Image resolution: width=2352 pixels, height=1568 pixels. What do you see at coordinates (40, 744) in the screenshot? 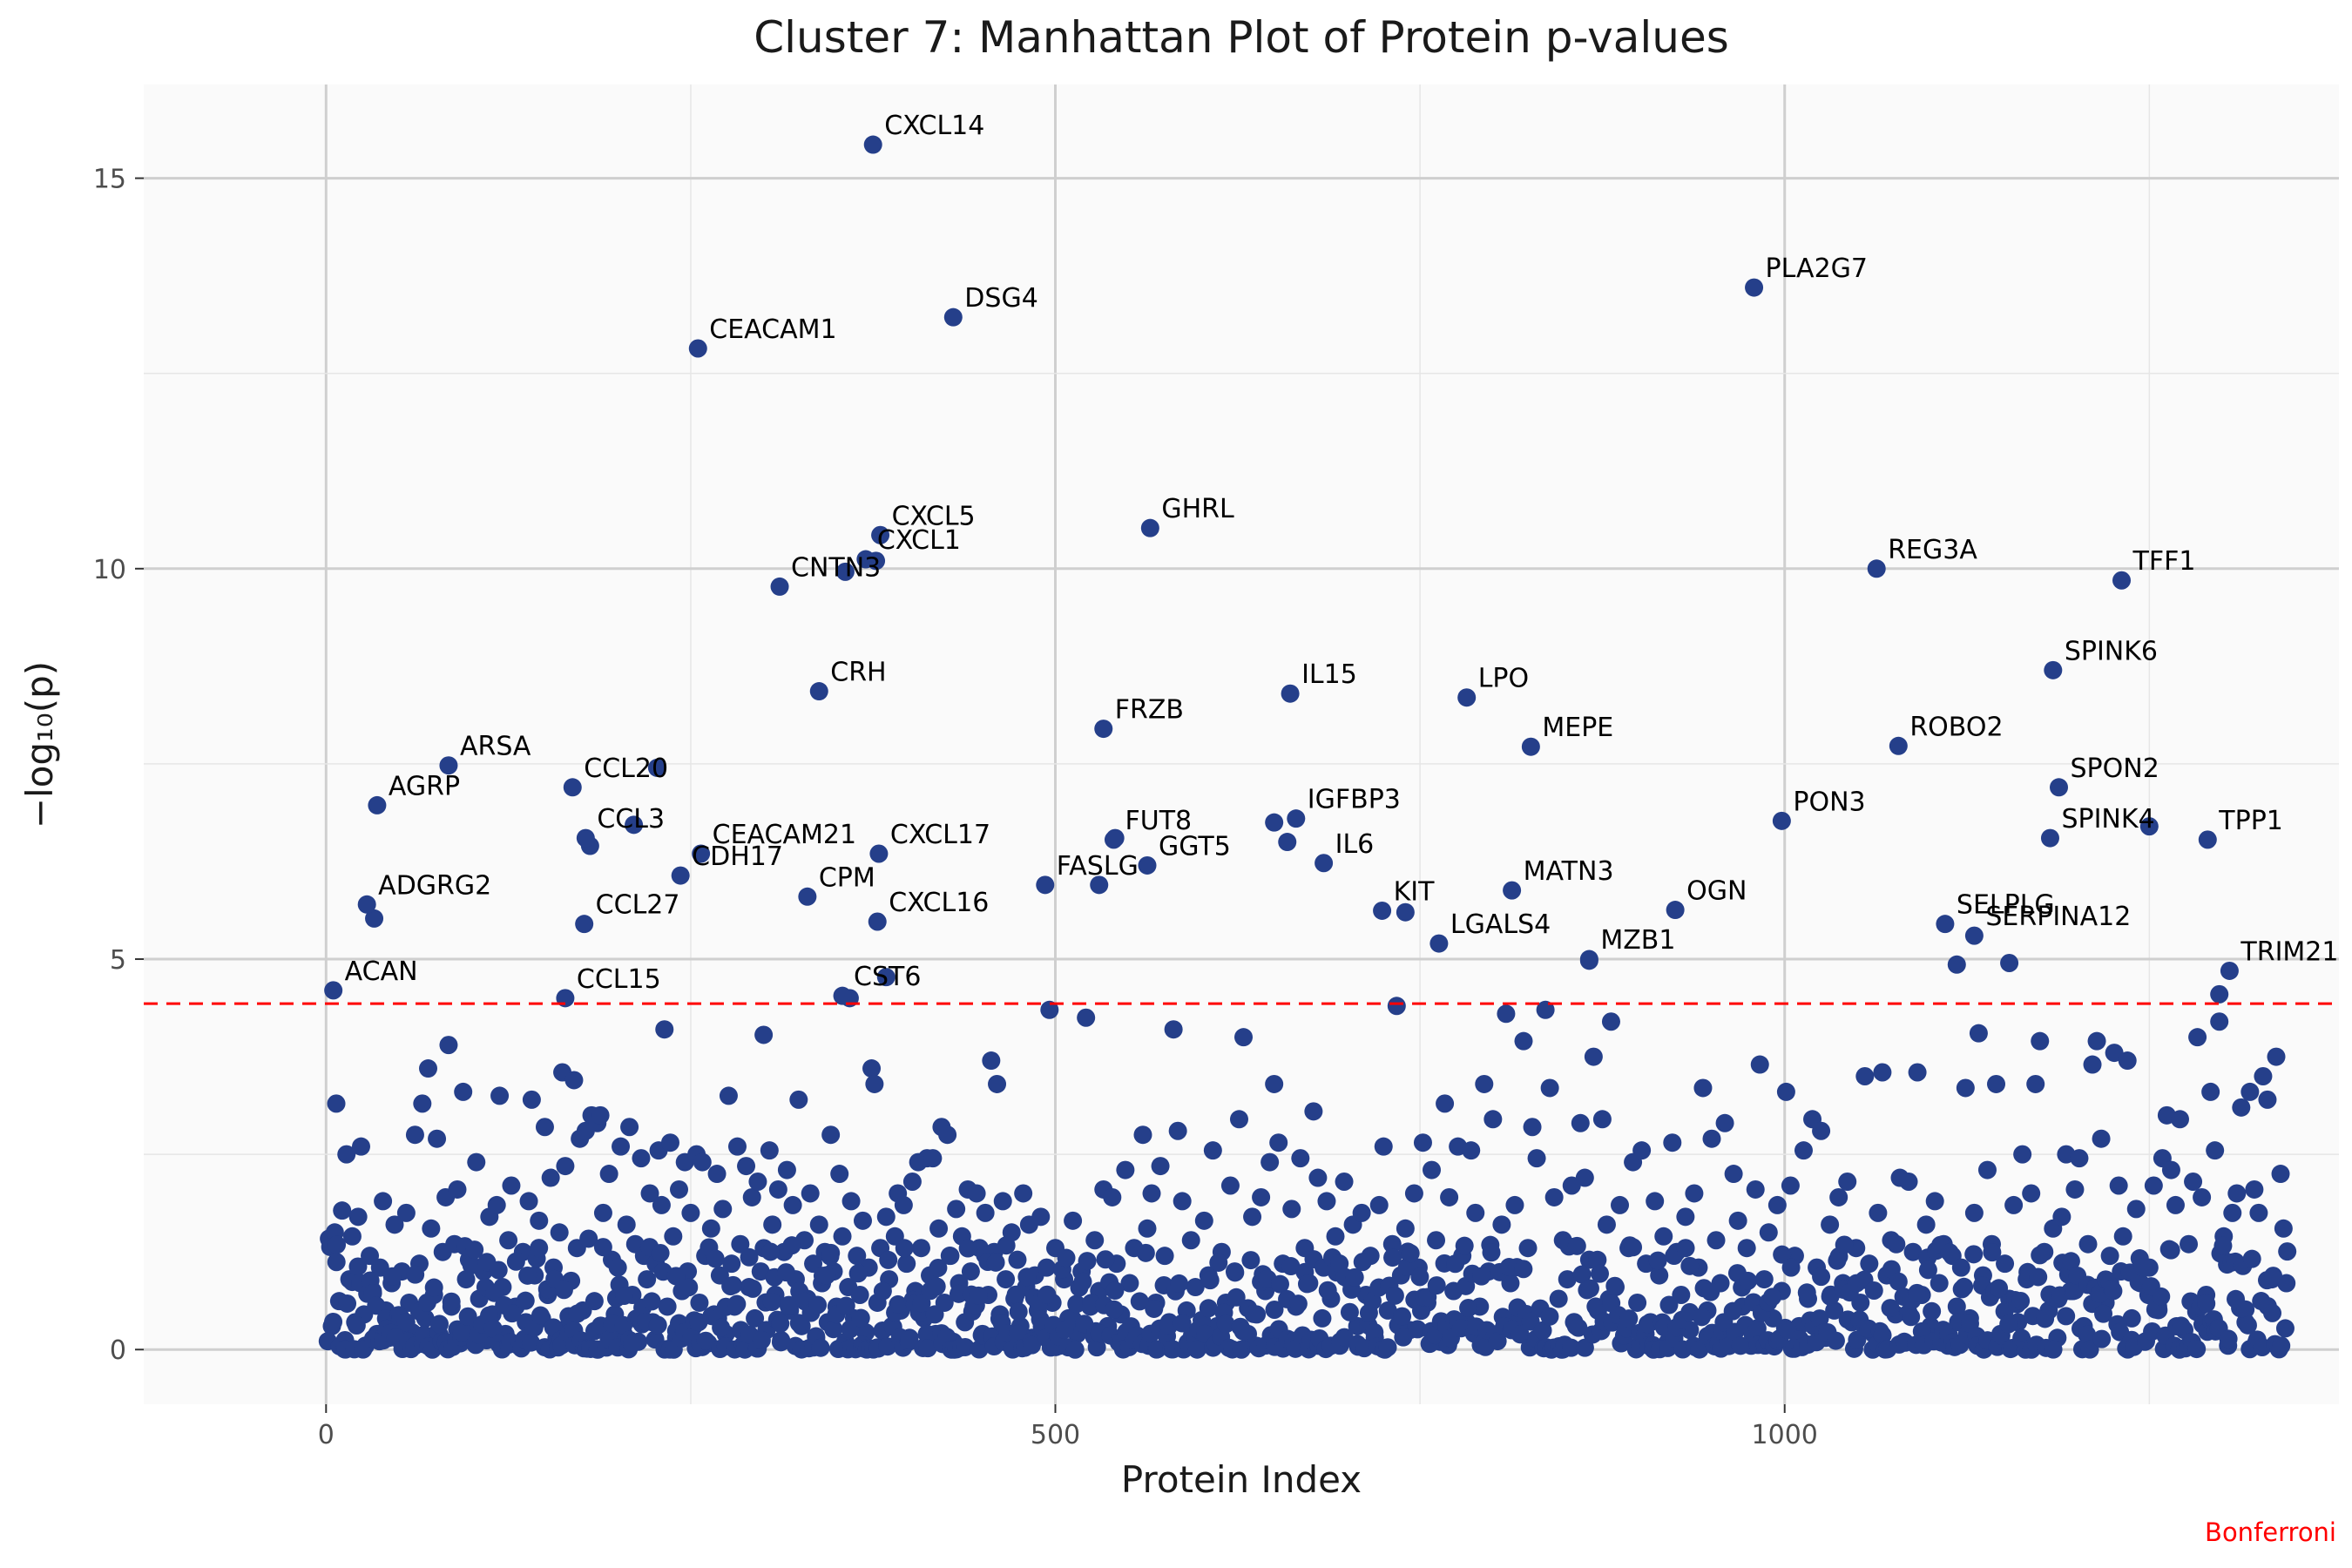
I see `y-axis-label: −log₁₀(p)` at bounding box center [40, 744].